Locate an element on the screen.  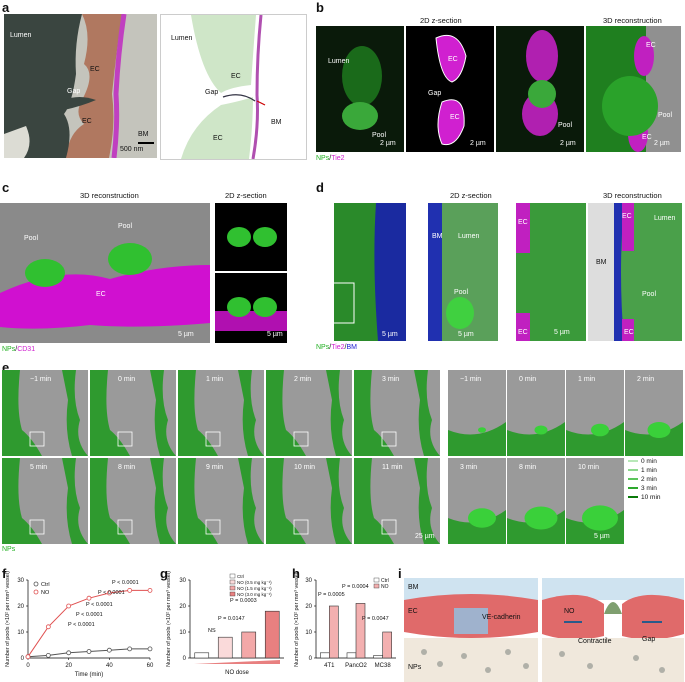
panel-e-scale-1: 25 µm is located at coordinates (425, 536).